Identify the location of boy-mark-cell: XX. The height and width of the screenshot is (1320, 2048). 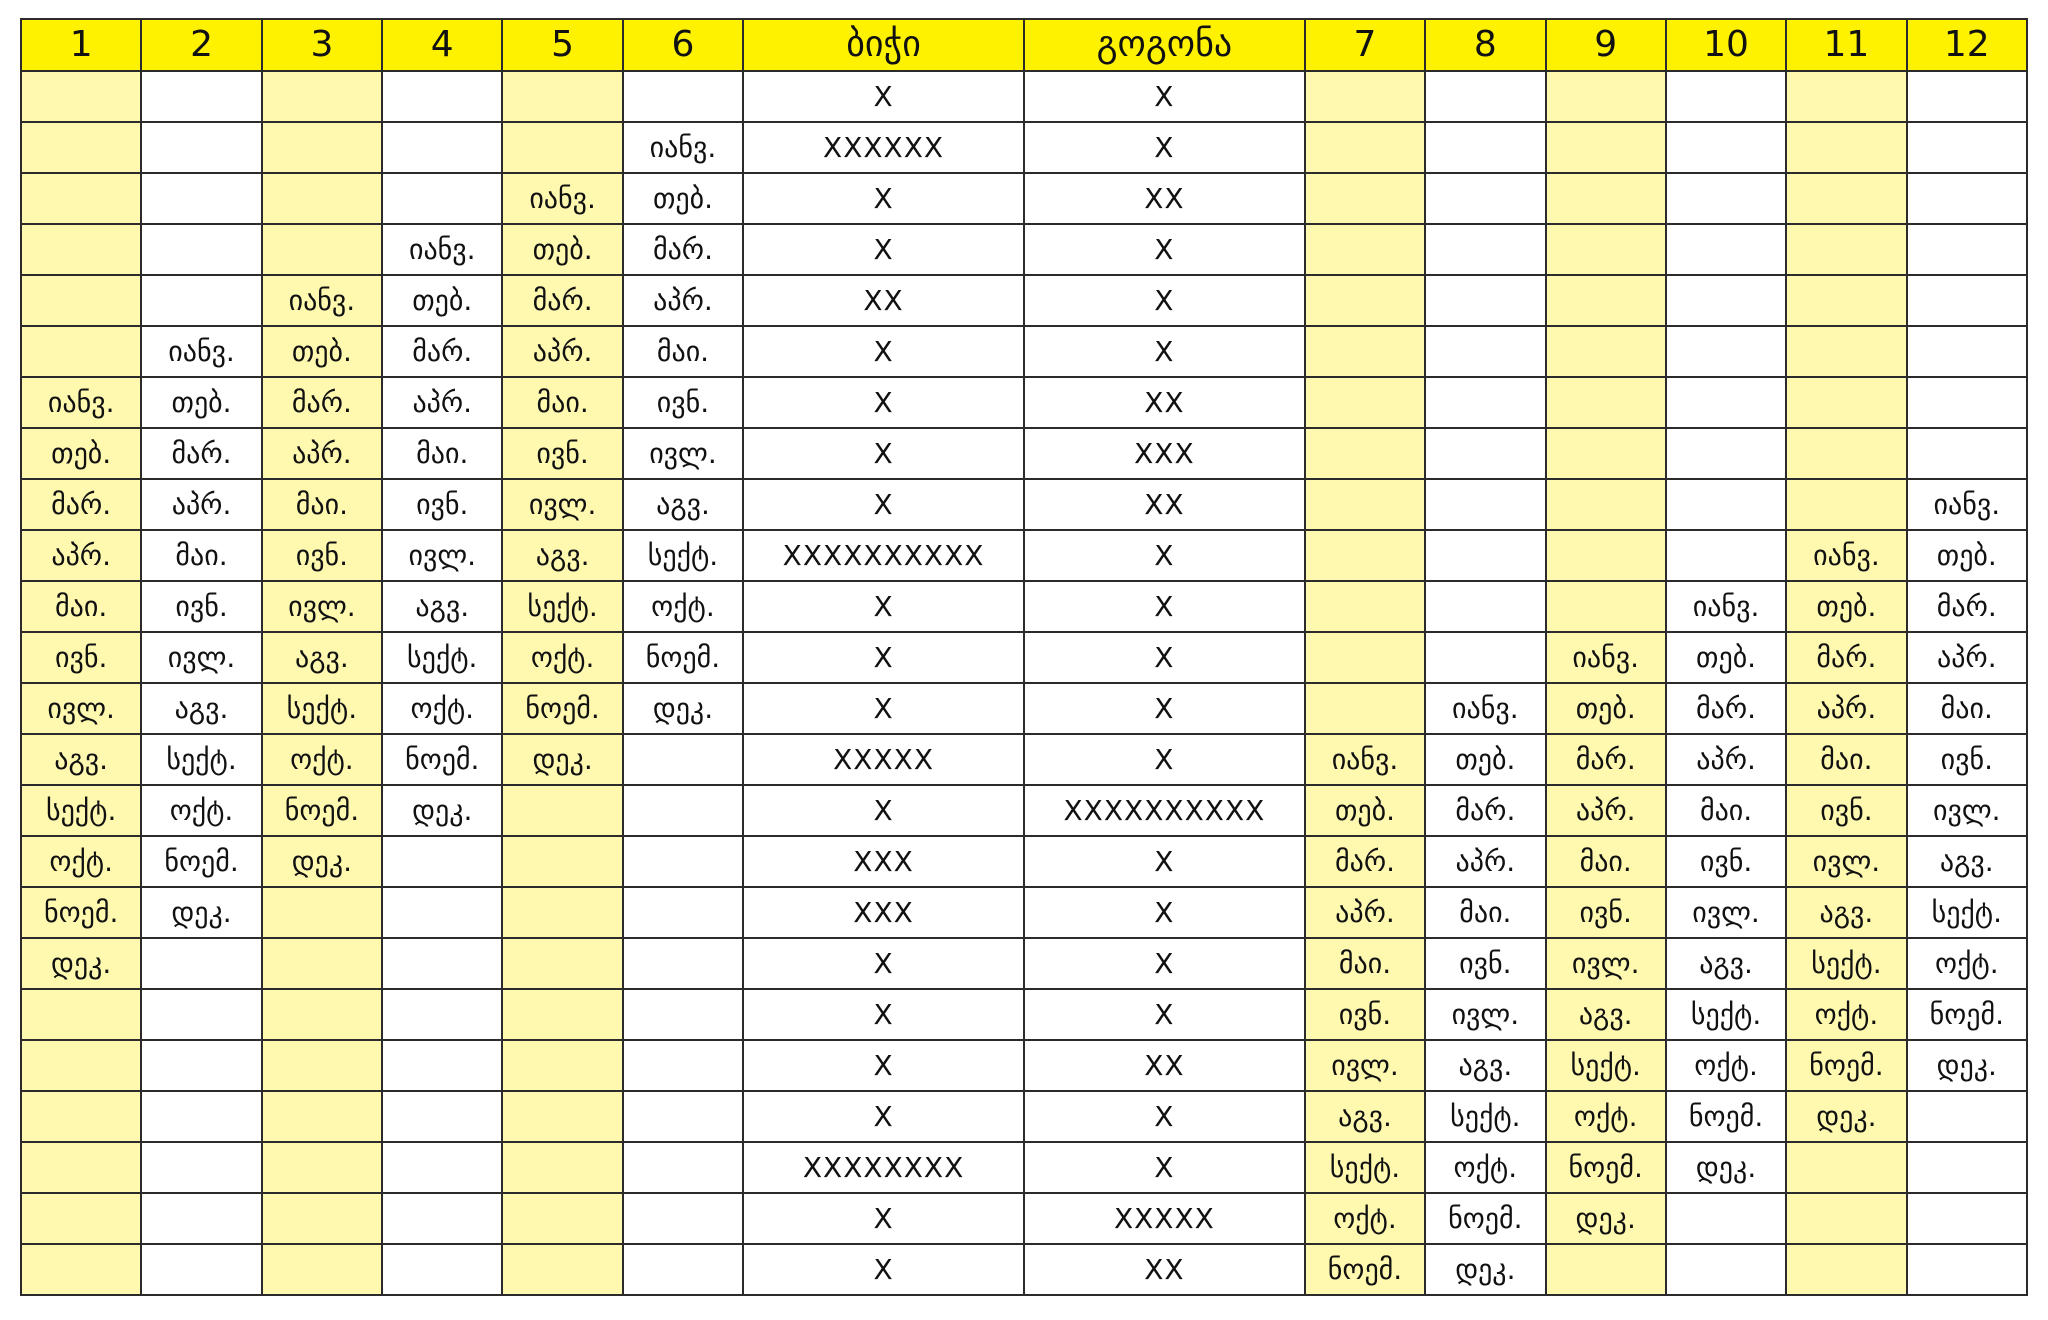
(883, 300).